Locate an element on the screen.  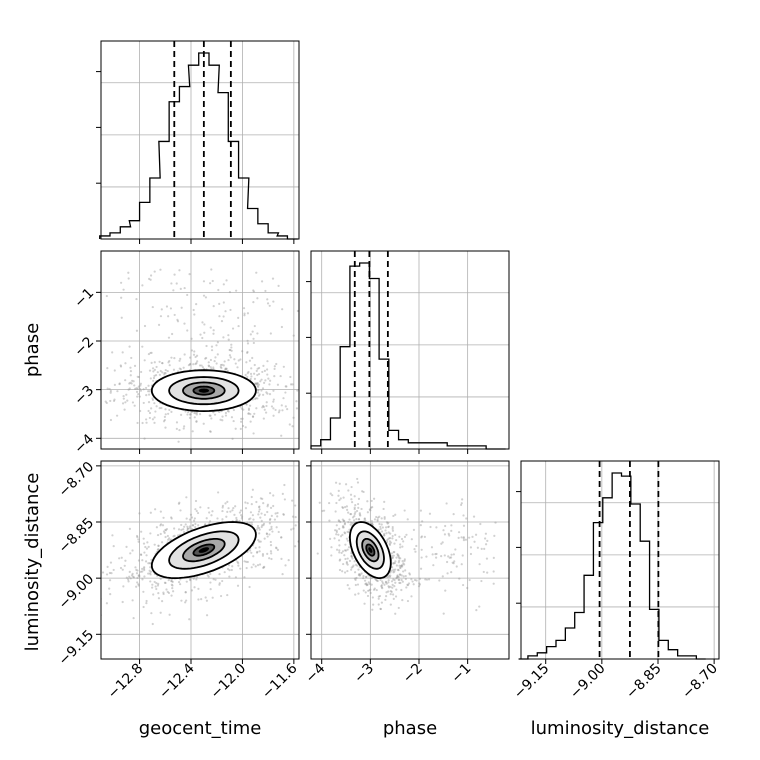
y-tick-label: −8.70 is located at coordinates (77, 480).